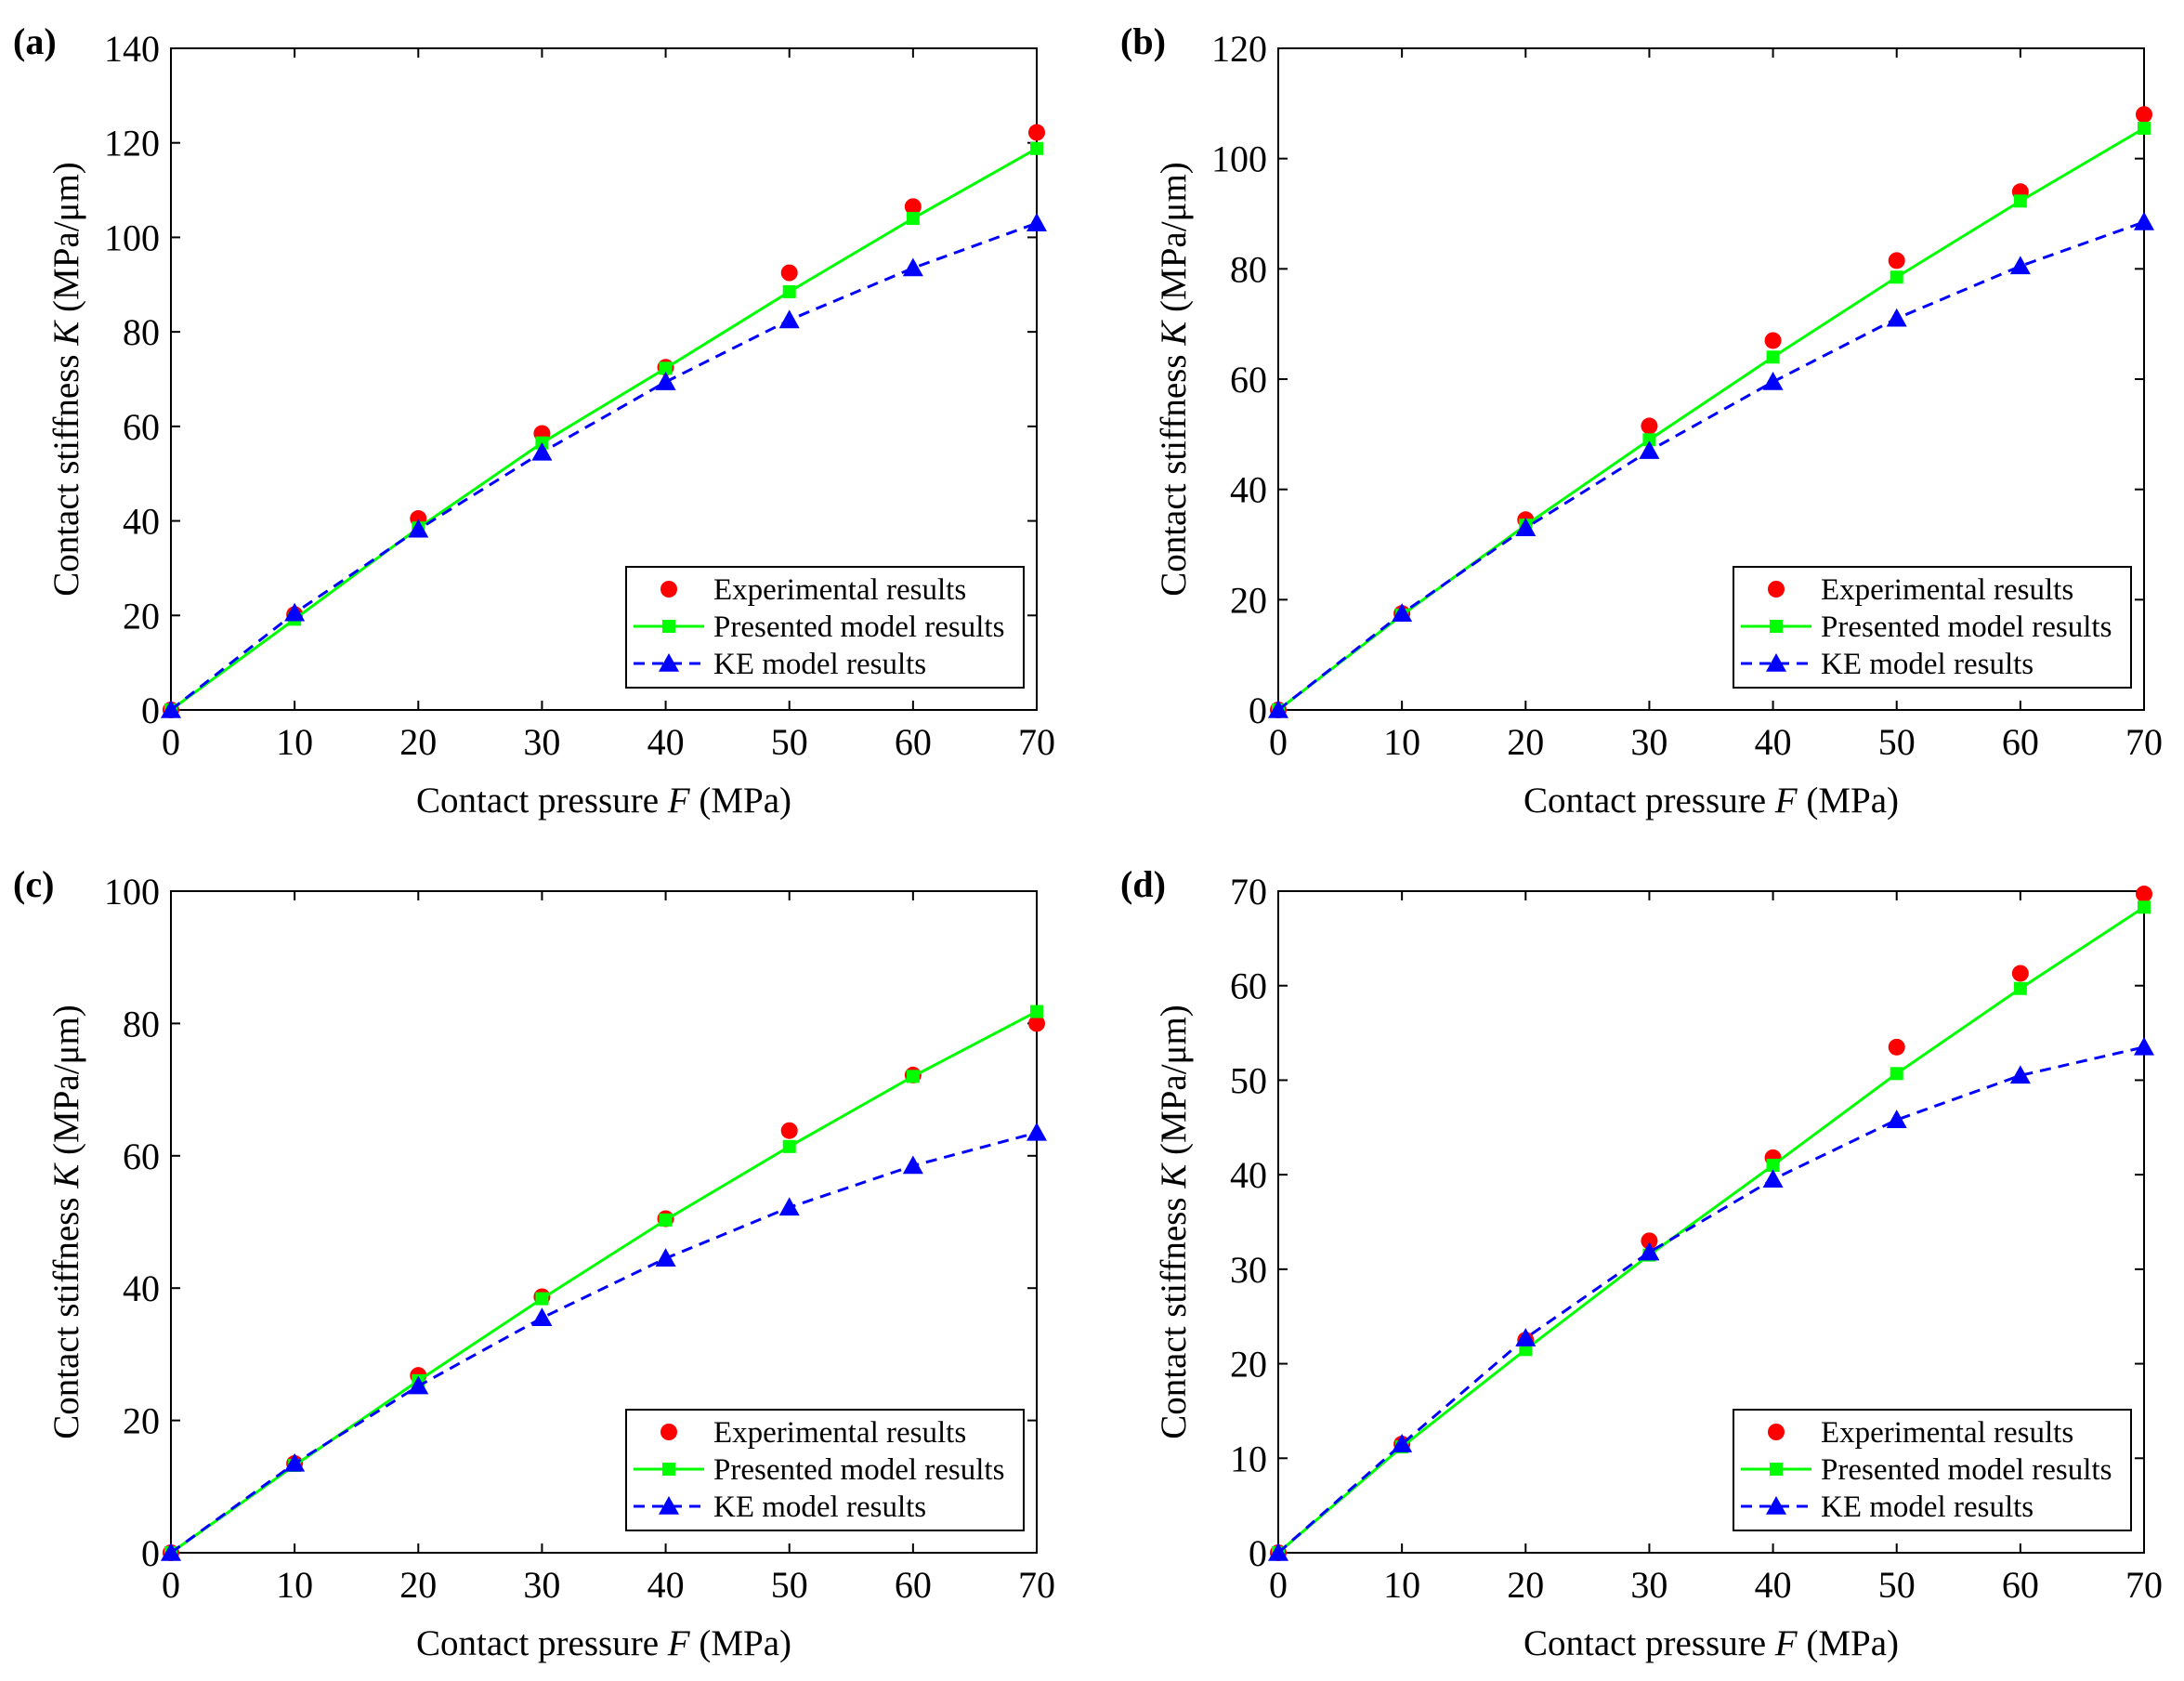 The width and height of the screenshot is (2184, 1681). What do you see at coordinates (132, 143) in the screenshot?
I see `y-tick-label: 120` at bounding box center [132, 143].